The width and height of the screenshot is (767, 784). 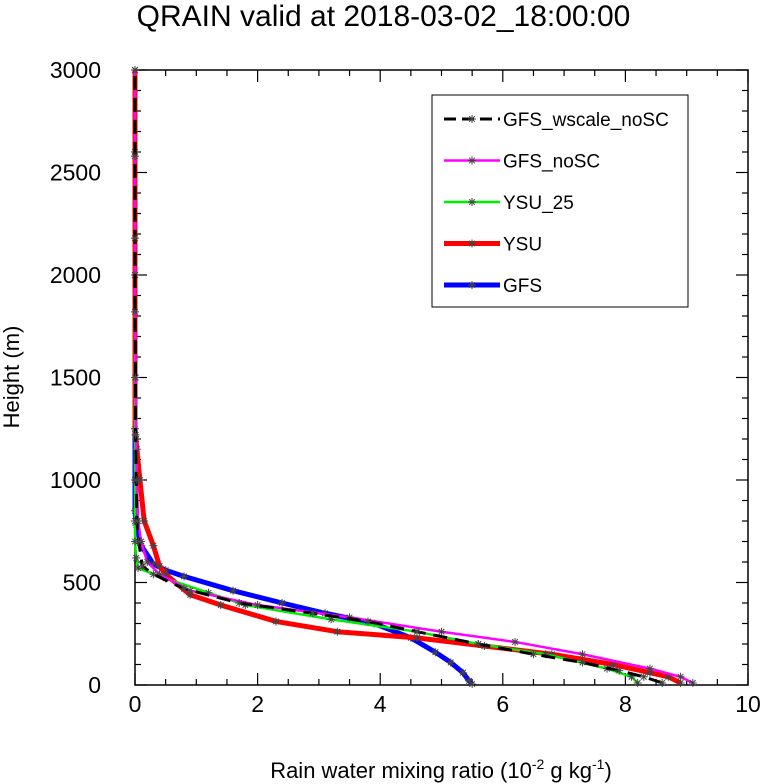 What do you see at coordinates (135, 704) in the screenshot?
I see `x-tick-label-0: 0` at bounding box center [135, 704].